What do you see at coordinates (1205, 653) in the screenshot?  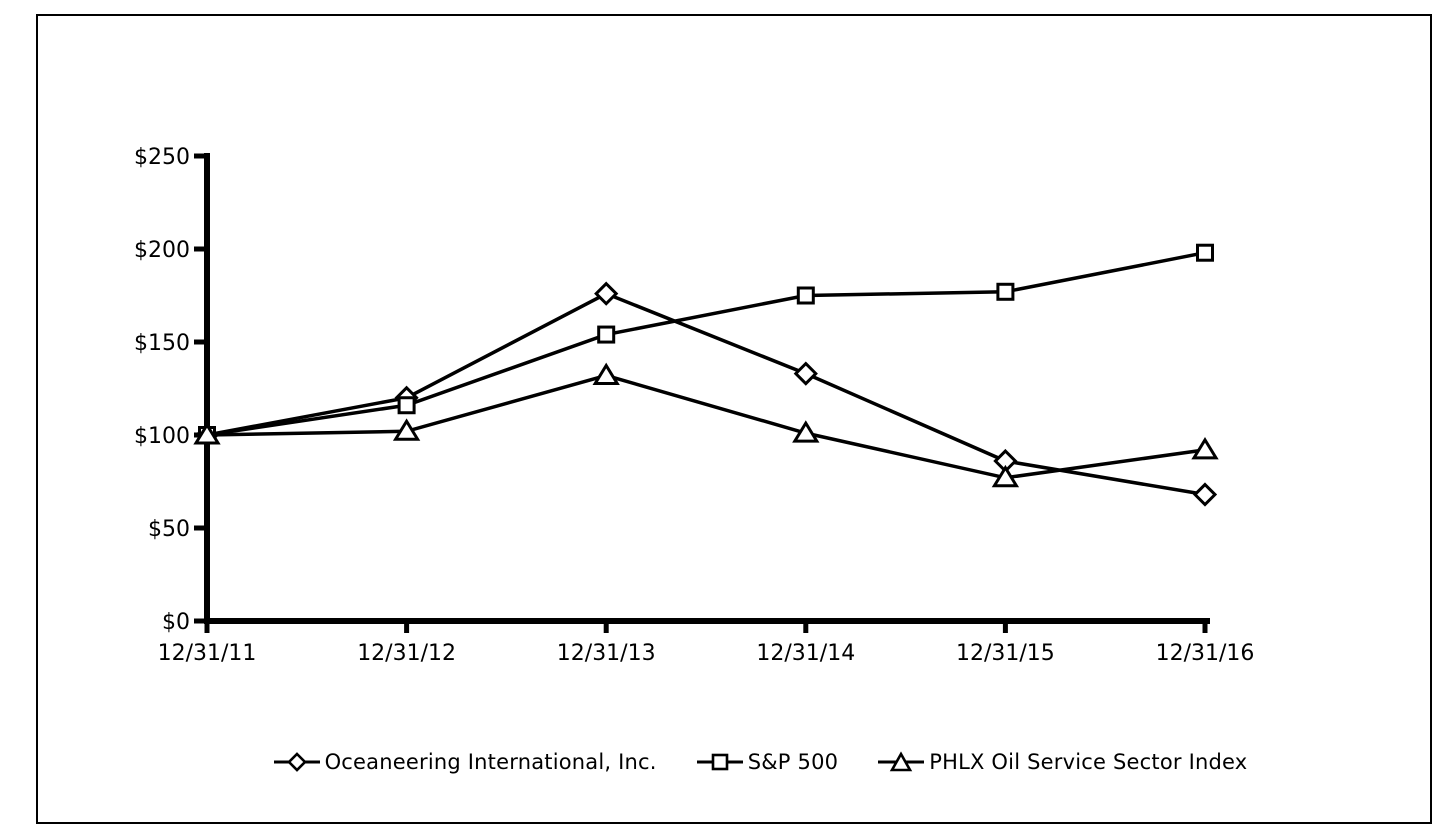 I see `x-tick-label: 12/31/16` at bounding box center [1205, 653].